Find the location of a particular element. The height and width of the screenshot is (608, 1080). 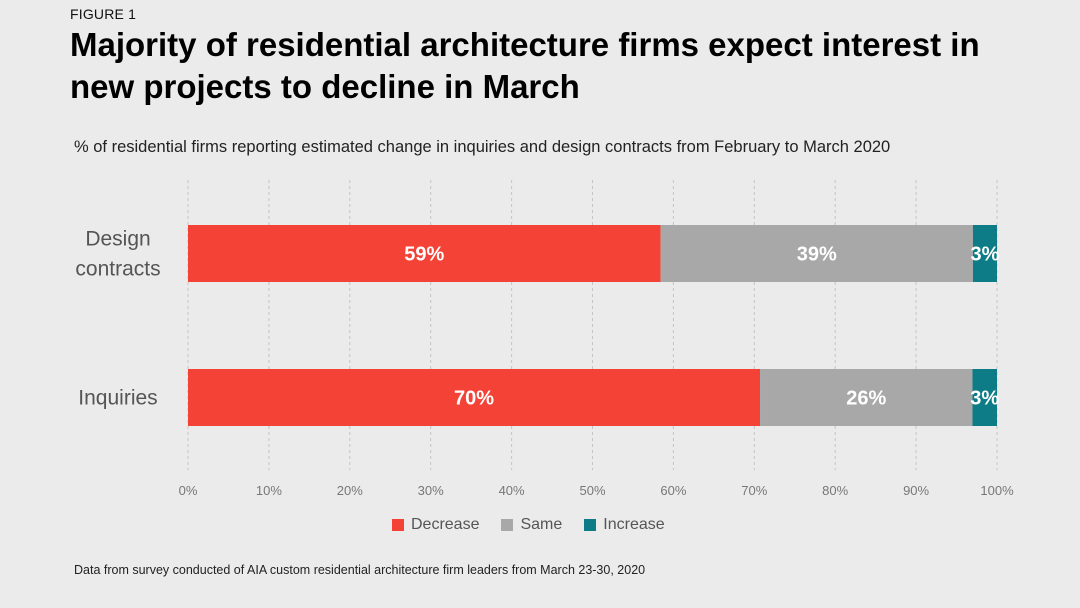

x-tick-label: 80% is located at coordinates (835, 490).